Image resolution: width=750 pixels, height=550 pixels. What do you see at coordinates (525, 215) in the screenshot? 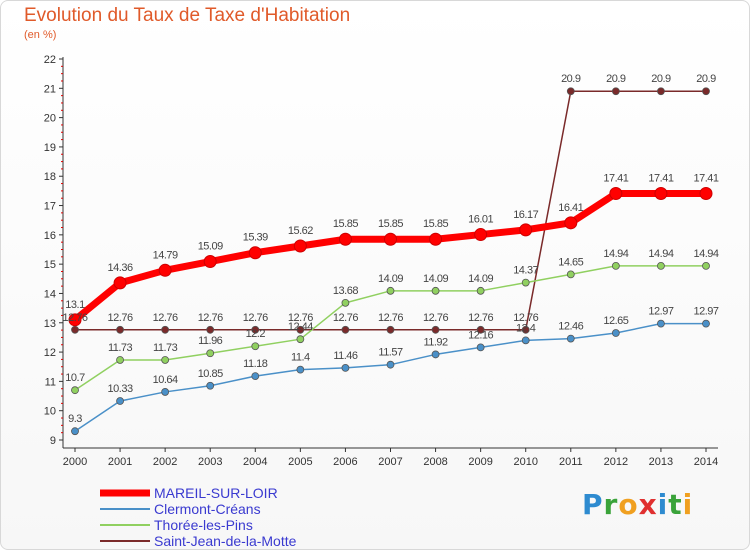
I see `data-label: 16.17` at bounding box center [525, 215].